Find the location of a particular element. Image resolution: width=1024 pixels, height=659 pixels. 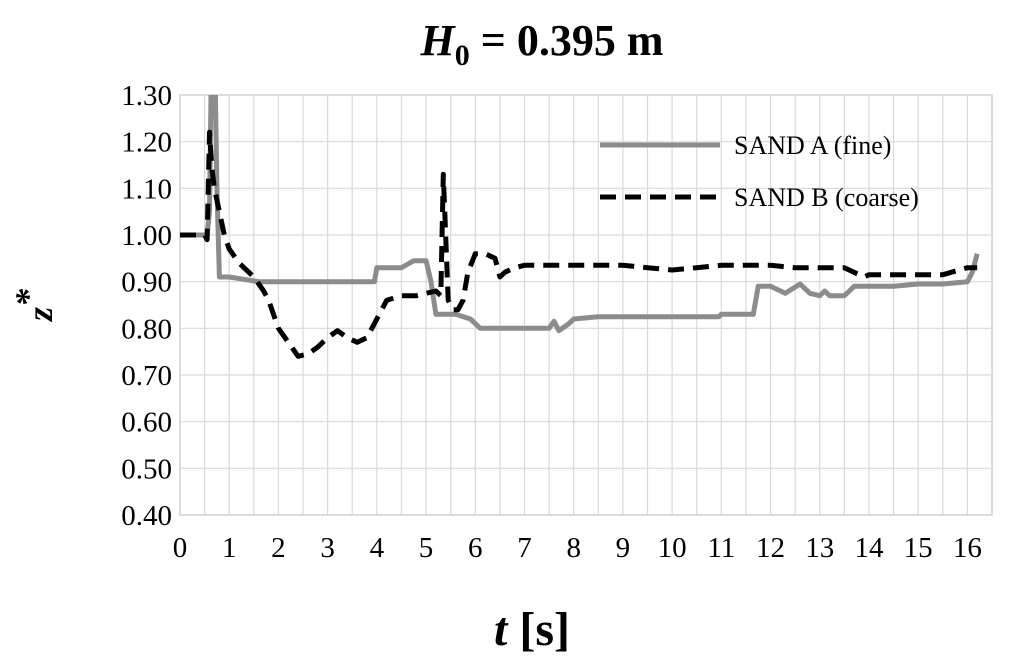

x-tick-label: 14 is located at coordinates (869, 548).